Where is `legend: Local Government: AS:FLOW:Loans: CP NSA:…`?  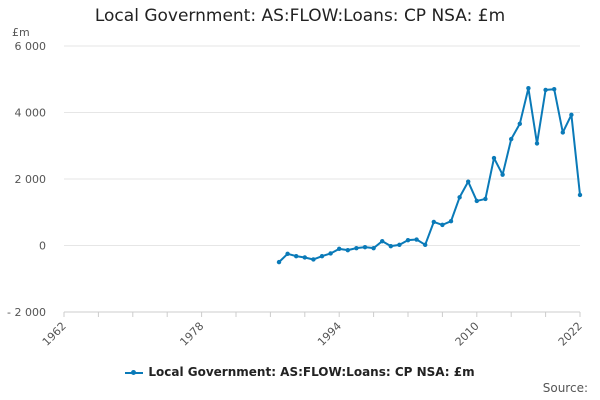
legend: Local Government: AS:FLOW:Loans: CP NSA:… is located at coordinates (300, 372).